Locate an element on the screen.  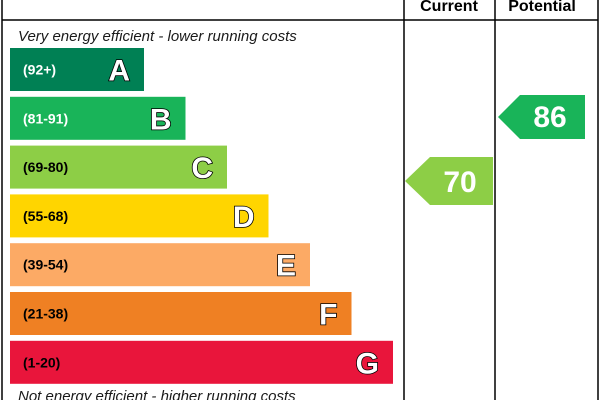
band-letter-f: F is located at coordinates (328, 315).